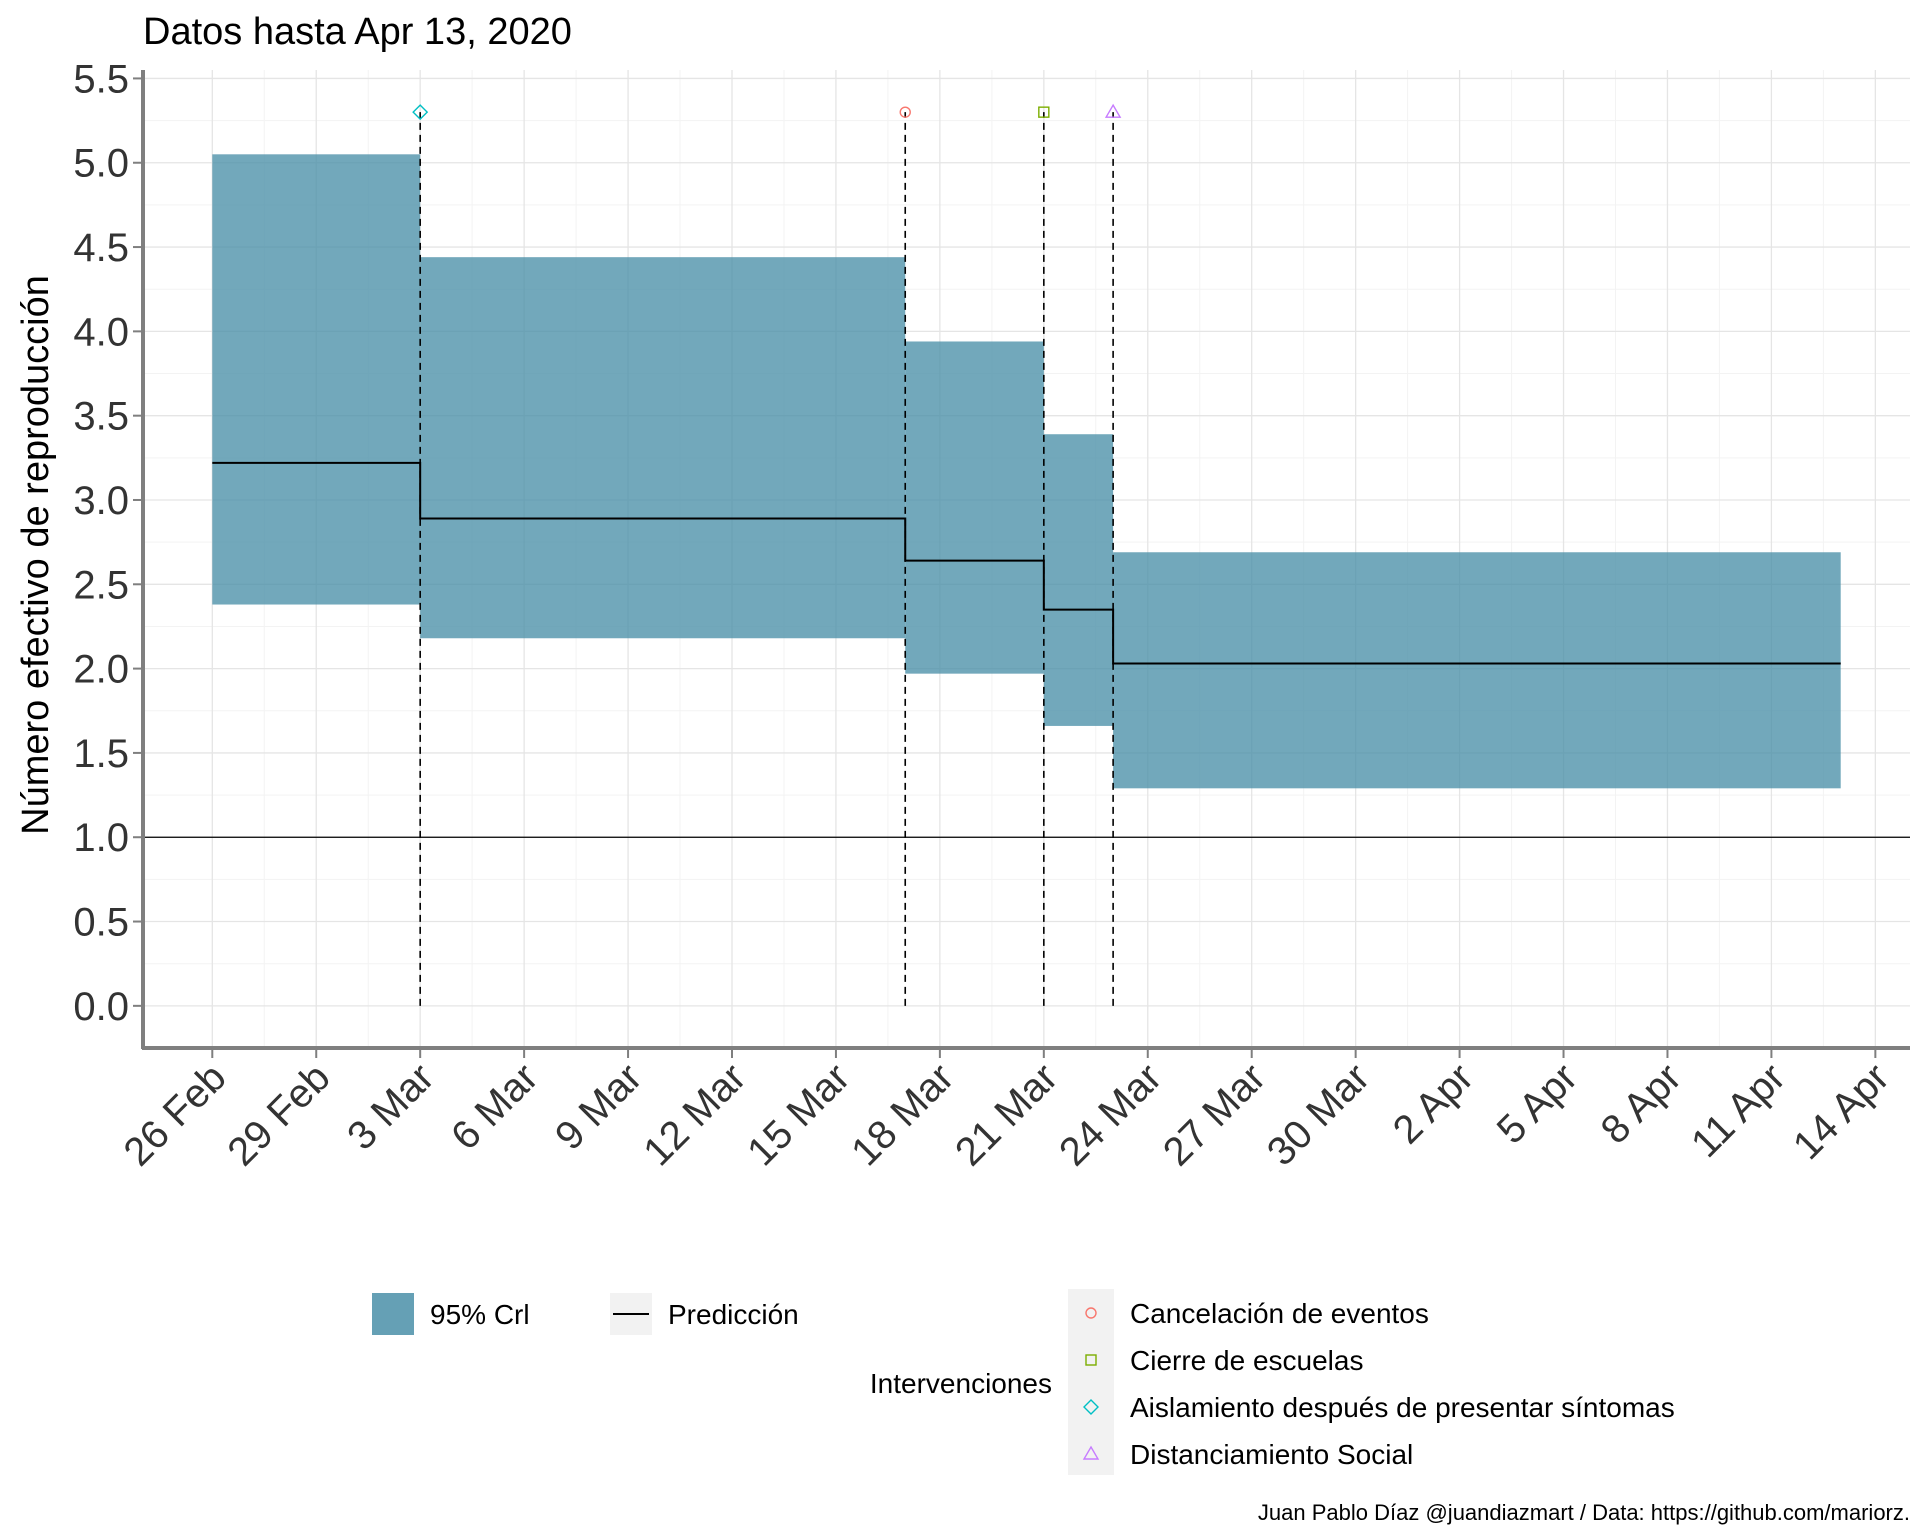 Image resolution: width=1920 pixels, height=1536 pixels. What do you see at coordinates (1279, 1313) in the screenshot?
I see `legend-intervention-label: Cancelación de eventos` at bounding box center [1279, 1313].